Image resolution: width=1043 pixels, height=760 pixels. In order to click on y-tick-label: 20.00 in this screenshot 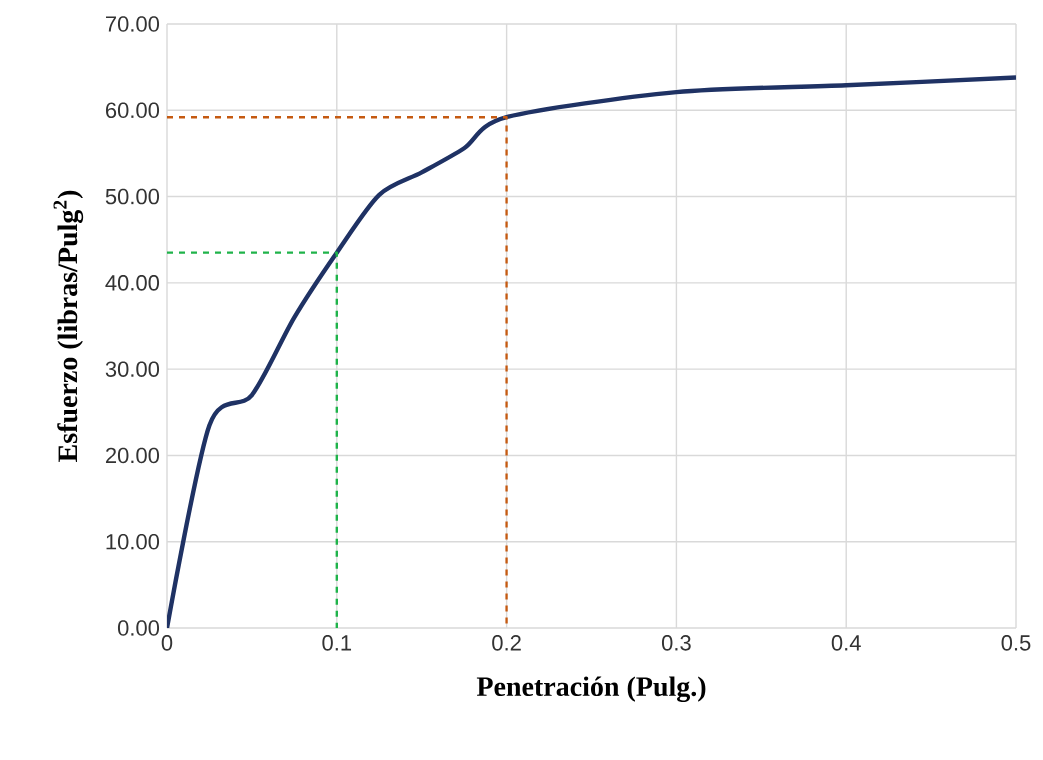, I will do `click(132, 455)`.